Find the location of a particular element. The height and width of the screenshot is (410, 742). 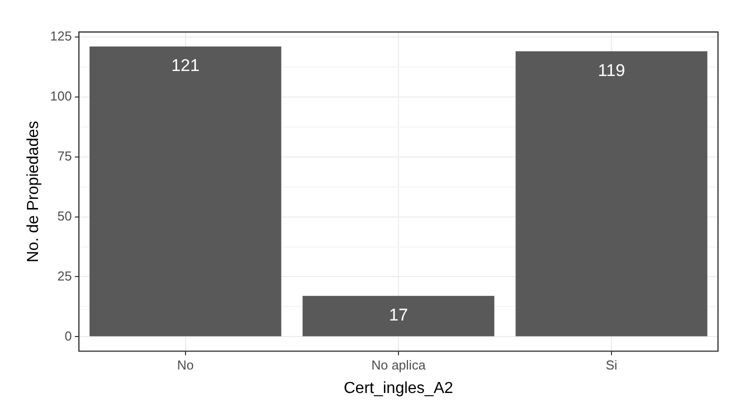

y-tick-label: 125 is located at coordinates (61, 36).